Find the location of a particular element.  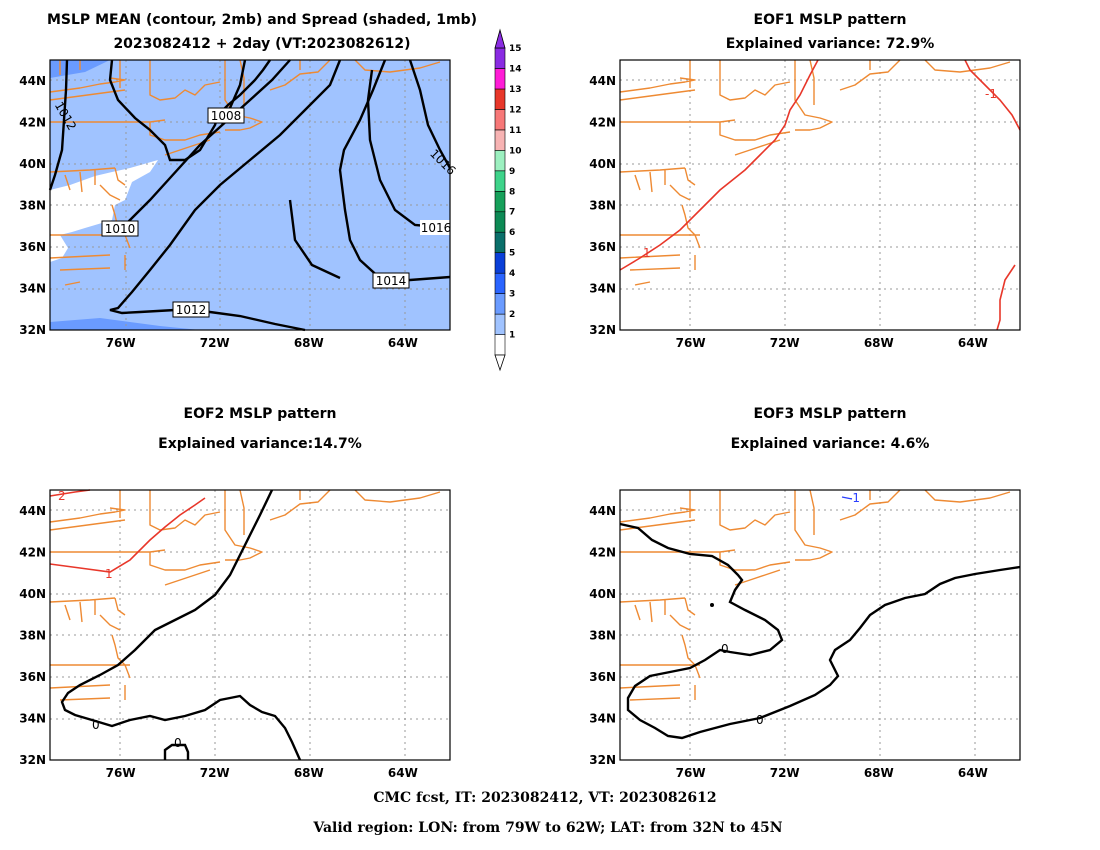

grid-mean is located at coordinates (250, 195).